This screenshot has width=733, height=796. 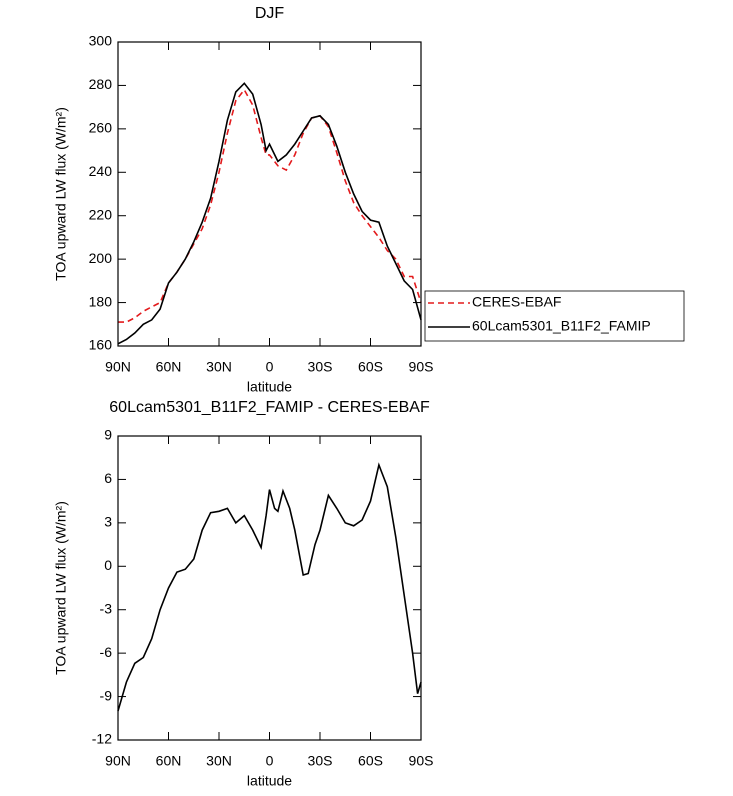 What do you see at coordinates (106, 608) in the screenshot?
I see `y-tick-label: -3` at bounding box center [106, 608].